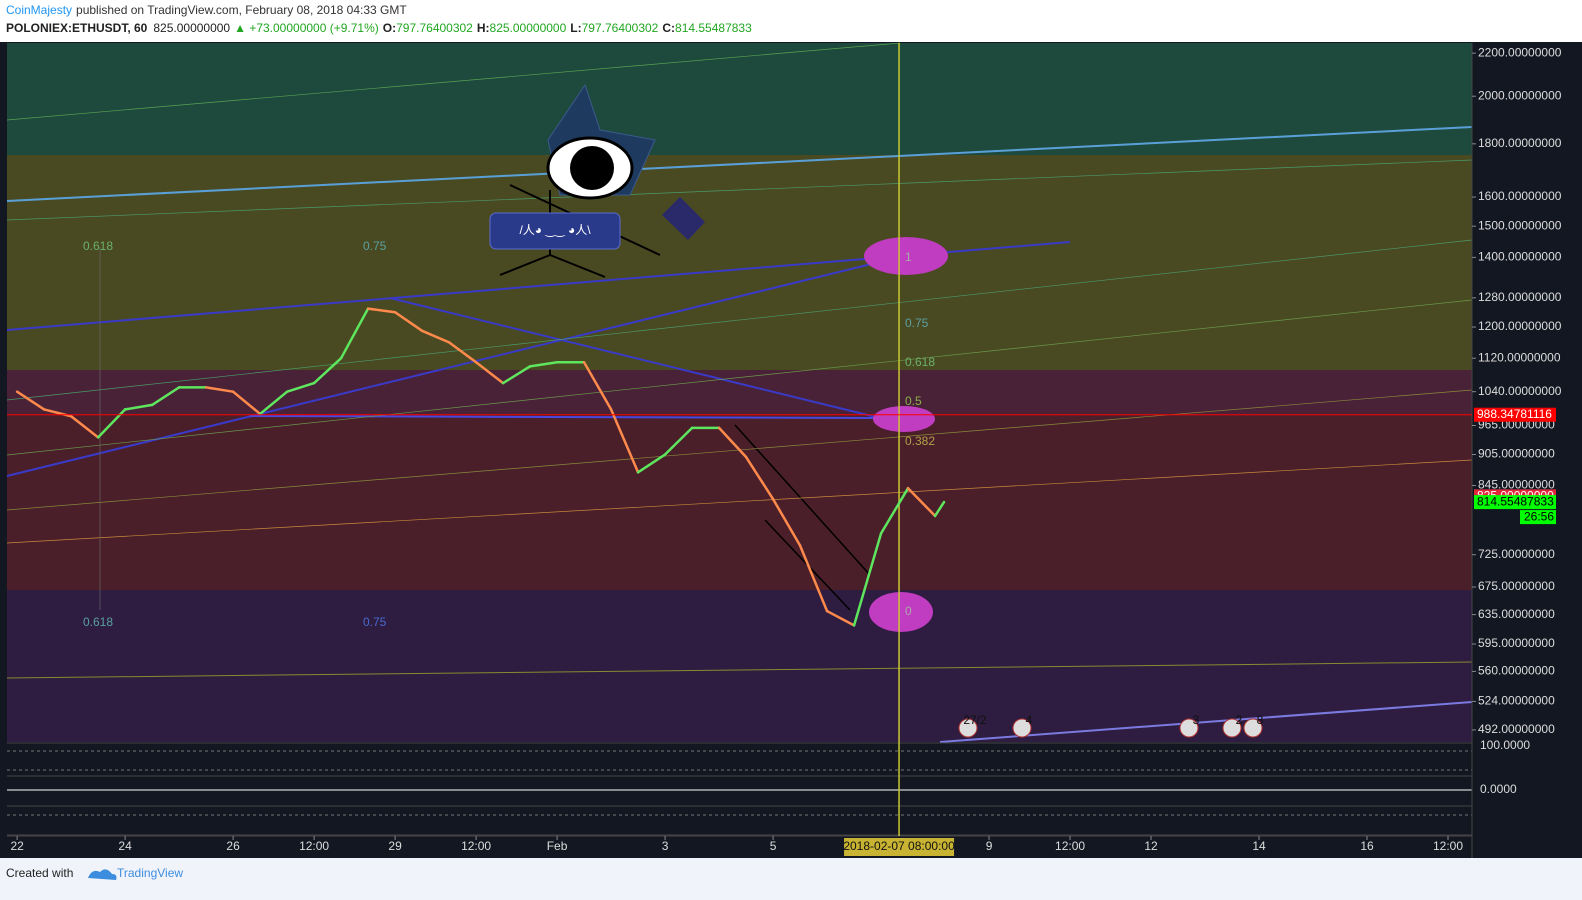 The width and height of the screenshot is (1582, 900). I want to click on y-tick-label: 905.00000000, so click(1516, 454).